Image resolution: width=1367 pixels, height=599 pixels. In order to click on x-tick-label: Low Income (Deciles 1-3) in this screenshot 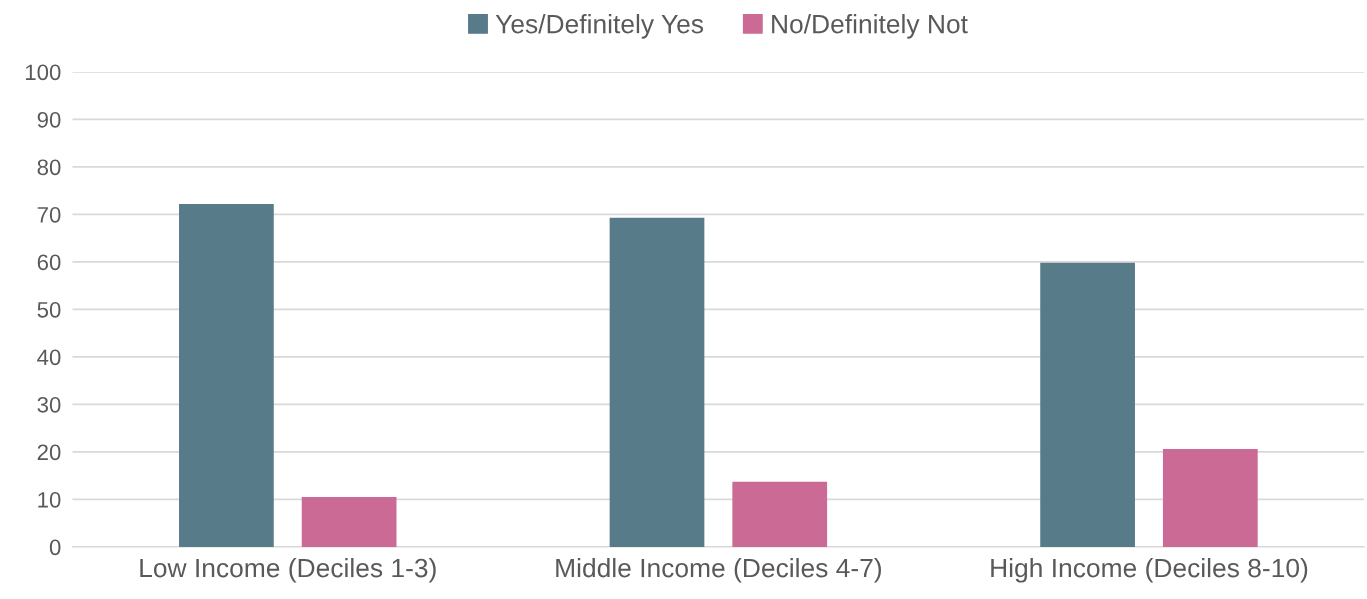, I will do `click(288, 570)`.